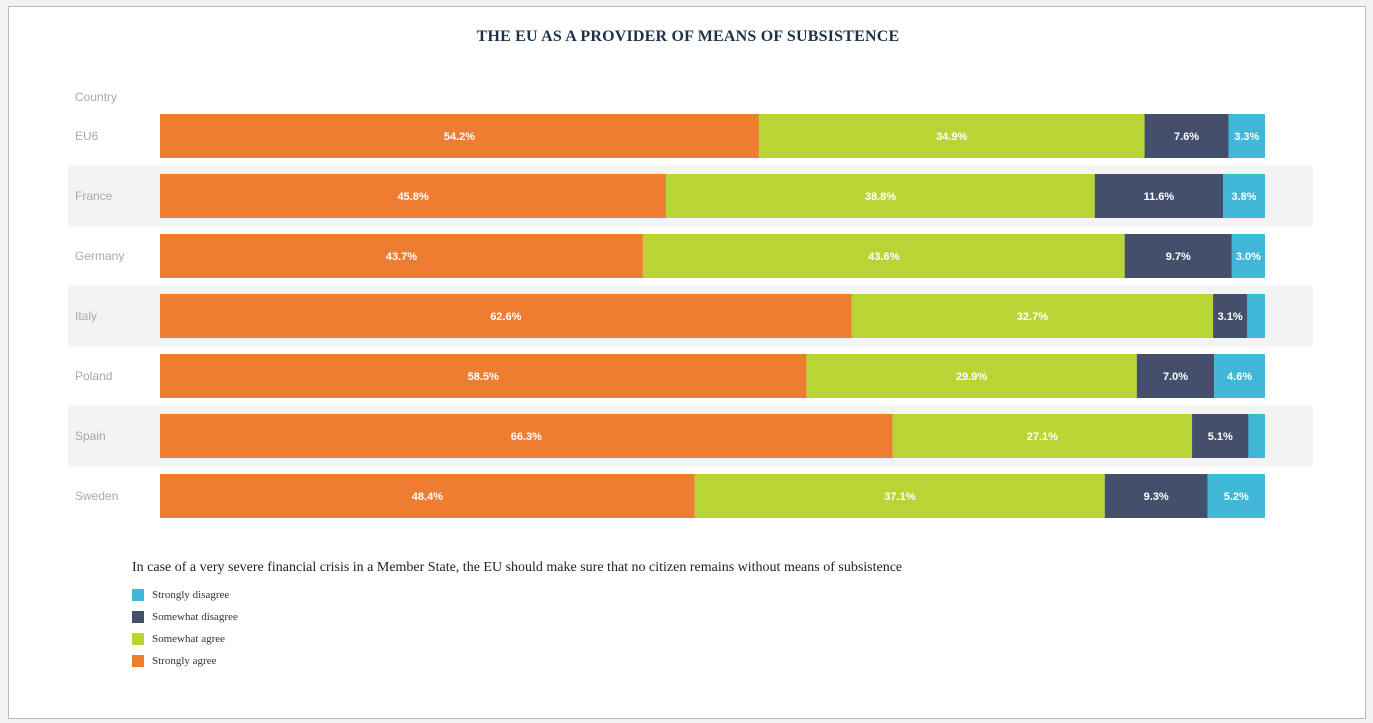 The height and width of the screenshot is (723, 1373). I want to click on data-label-spain-somewhat-agree: 27.1%, so click(1042, 437).